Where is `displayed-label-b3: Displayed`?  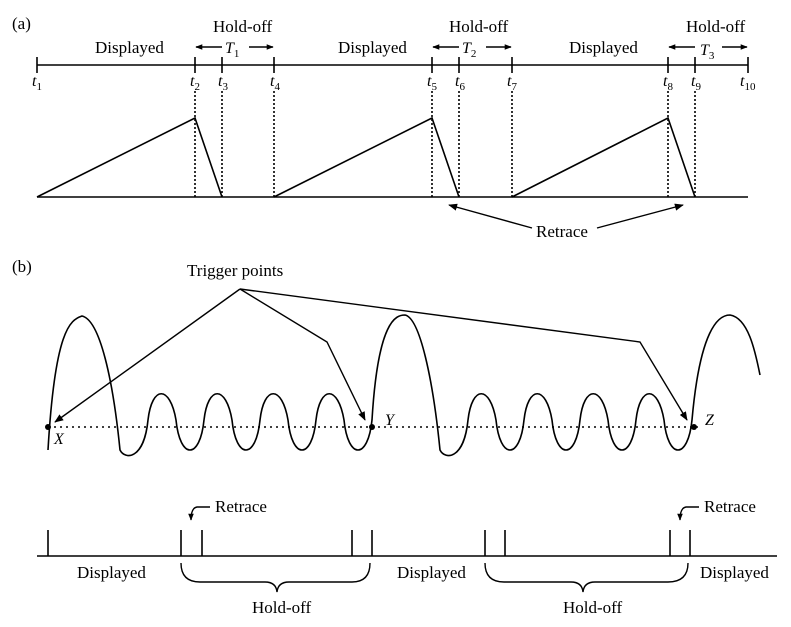 displayed-label-b3: Displayed is located at coordinates (734, 572).